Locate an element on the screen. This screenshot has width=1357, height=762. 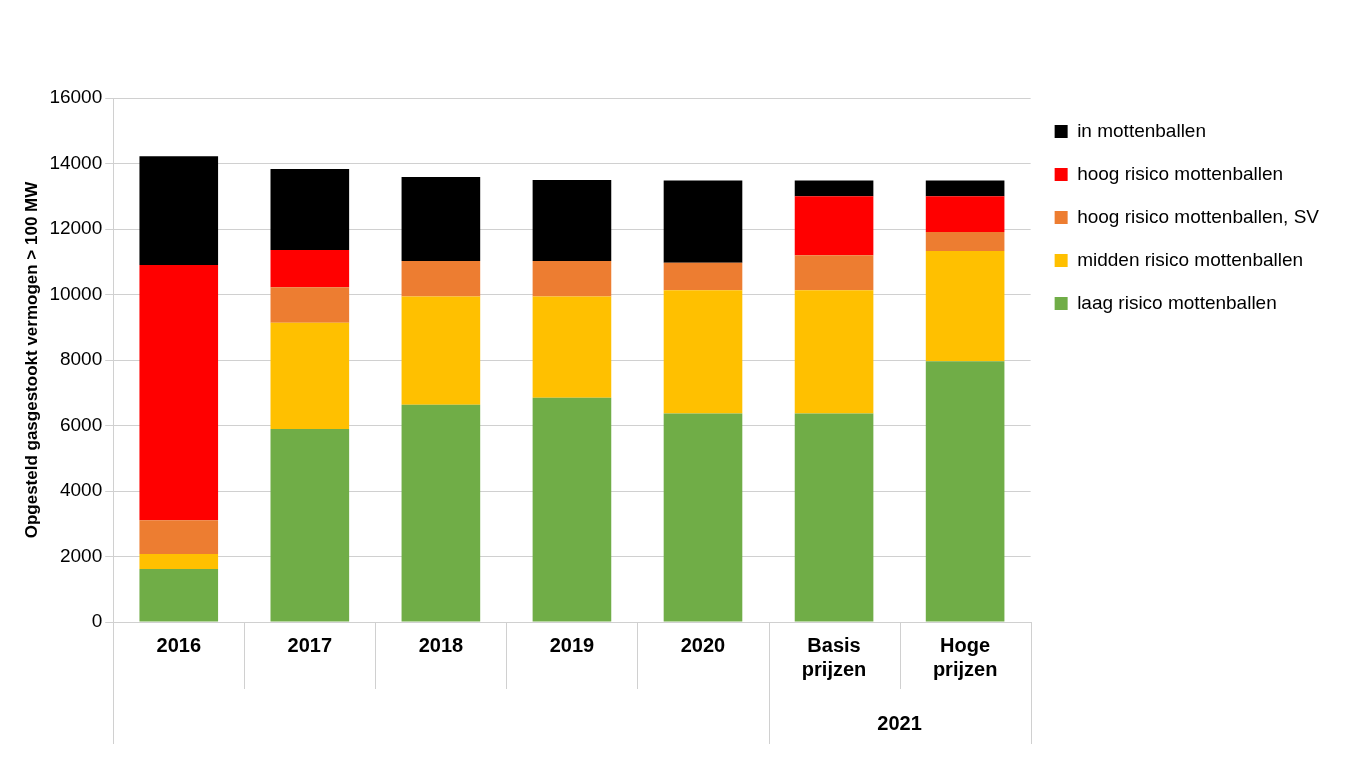
text: 2021 is located at coordinates (899, 722).